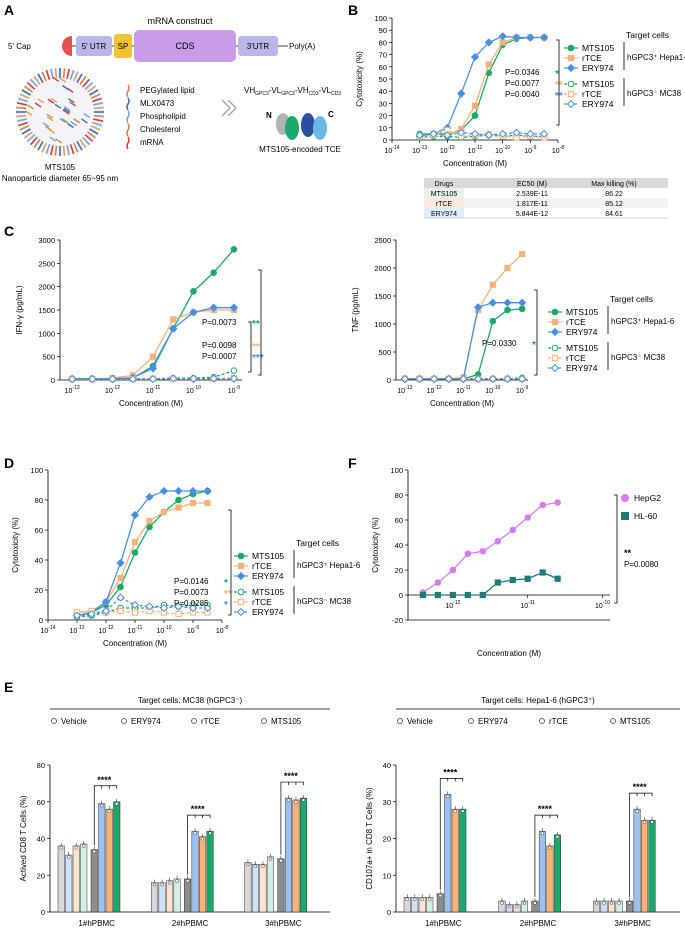 The width and height of the screenshot is (685, 937). Describe the element at coordinates (380, 18) in the screenshot. I see `y-tick-label: 100` at that location.